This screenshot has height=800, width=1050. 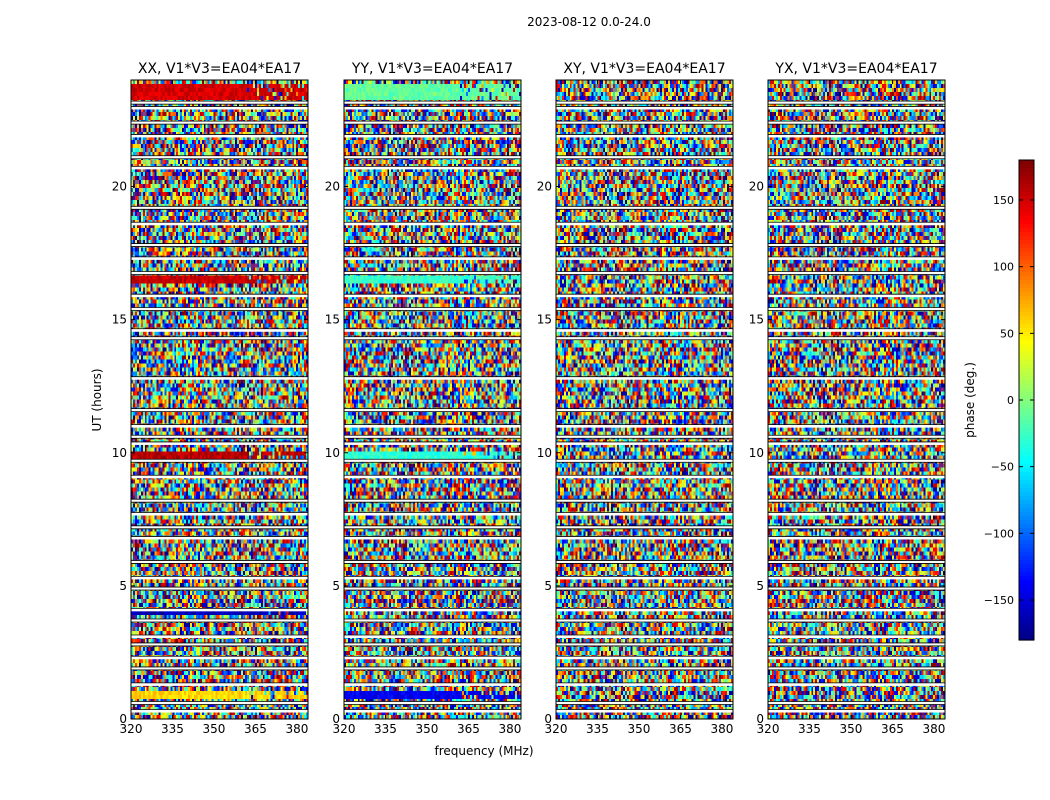 What do you see at coordinates (1010, 400) in the screenshot?
I see `colorbar-tick-label: 0` at bounding box center [1010, 400].